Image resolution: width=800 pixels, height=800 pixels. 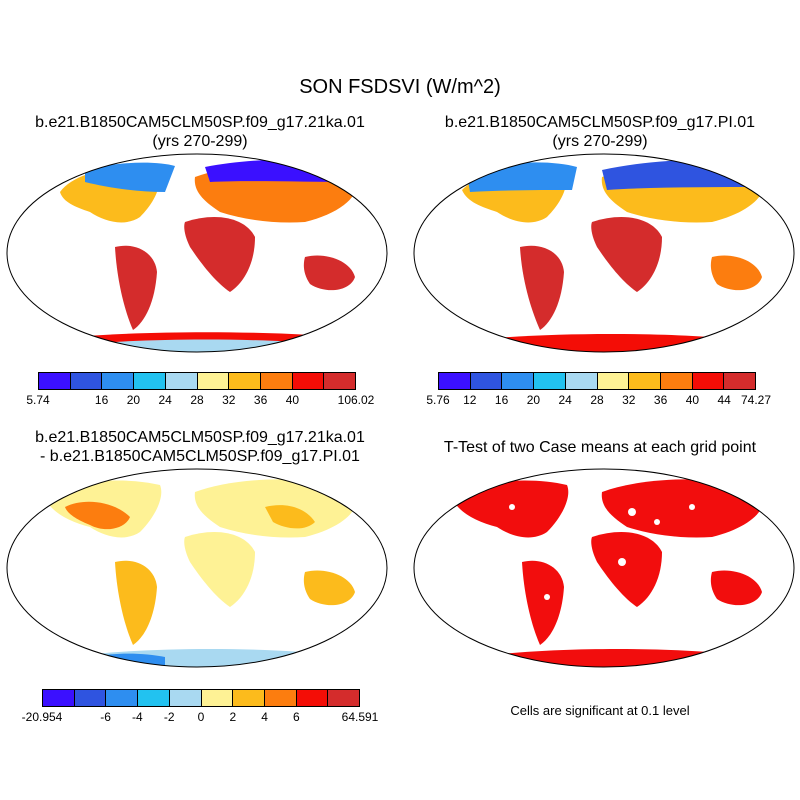 I want to click on colorbar-tick-label: 44, so click(x=724, y=400).